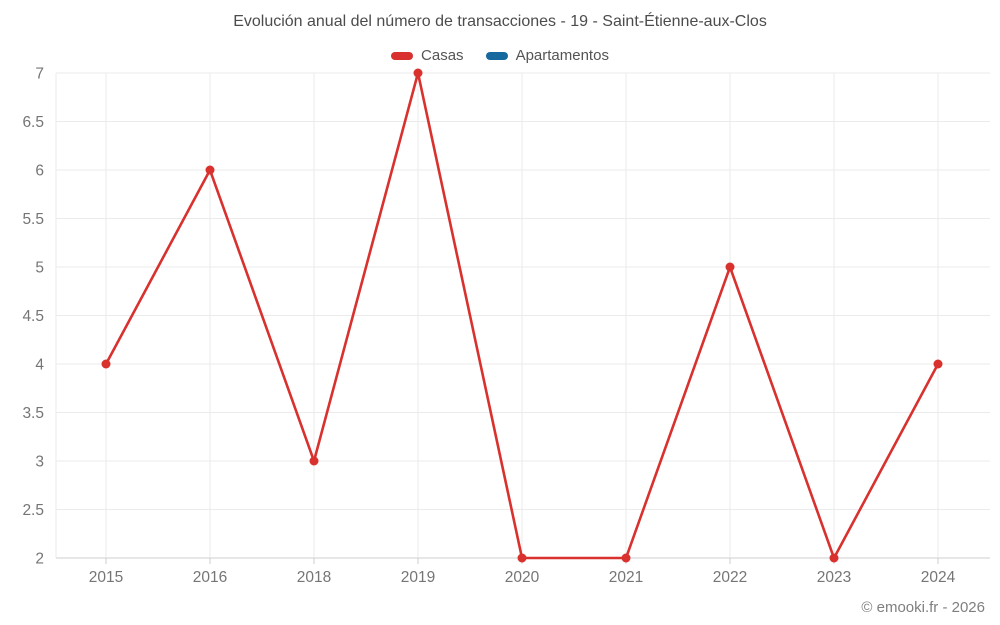 This screenshot has width=1000, height=625. What do you see at coordinates (39, 74) in the screenshot?
I see `y-axis-label: 7` at bounding box center [39, 74].